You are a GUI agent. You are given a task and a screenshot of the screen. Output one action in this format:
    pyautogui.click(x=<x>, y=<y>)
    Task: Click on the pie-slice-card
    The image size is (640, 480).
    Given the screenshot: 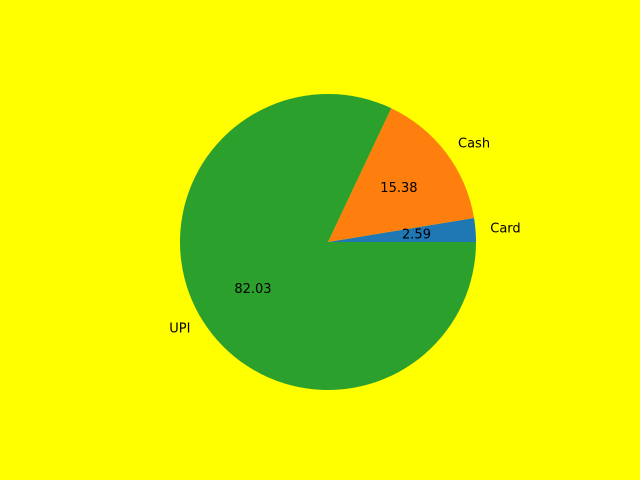 What is the action you would take?
    pyautogui.click(x=402, y=230)
    